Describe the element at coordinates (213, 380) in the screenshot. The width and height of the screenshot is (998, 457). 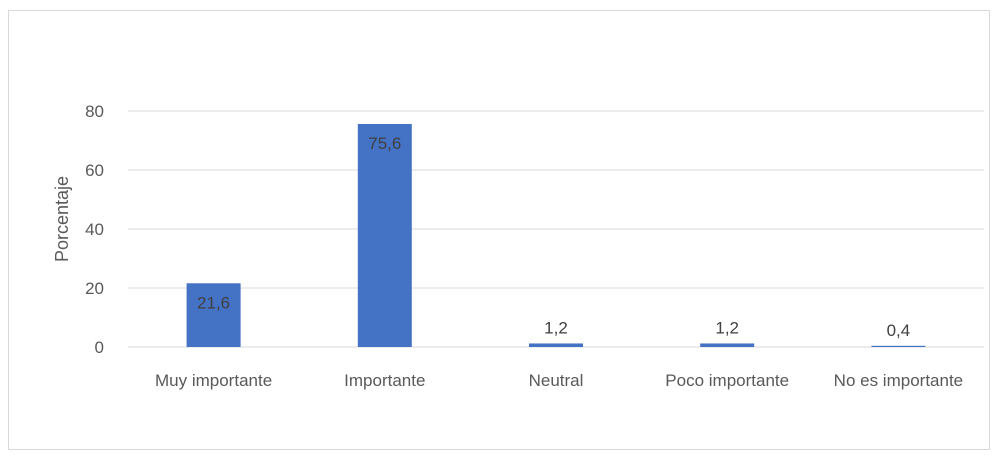
I see `x-category-label: Muy importante` at that location.